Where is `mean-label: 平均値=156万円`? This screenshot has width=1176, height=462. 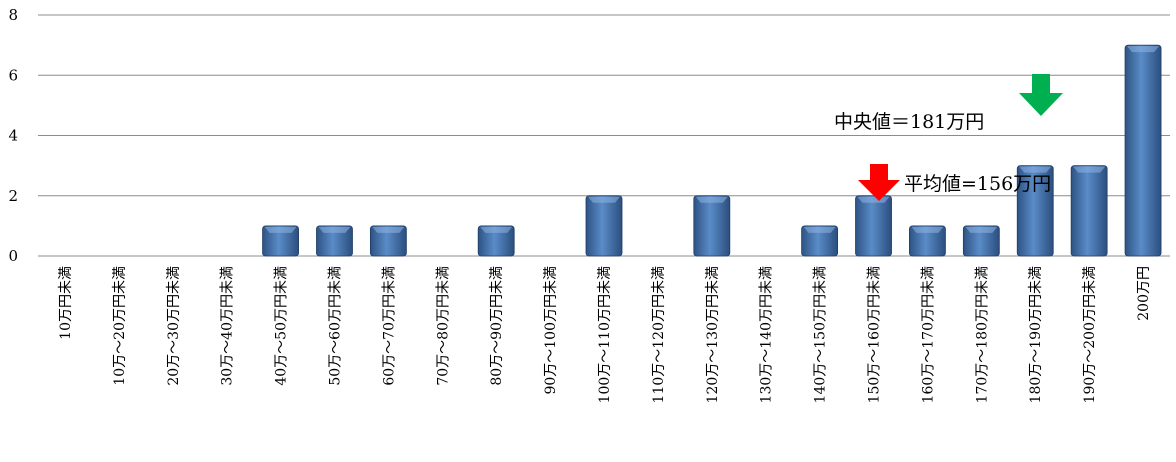
mean-label: 平均値=156万円 is located at coordinates (977, 184).